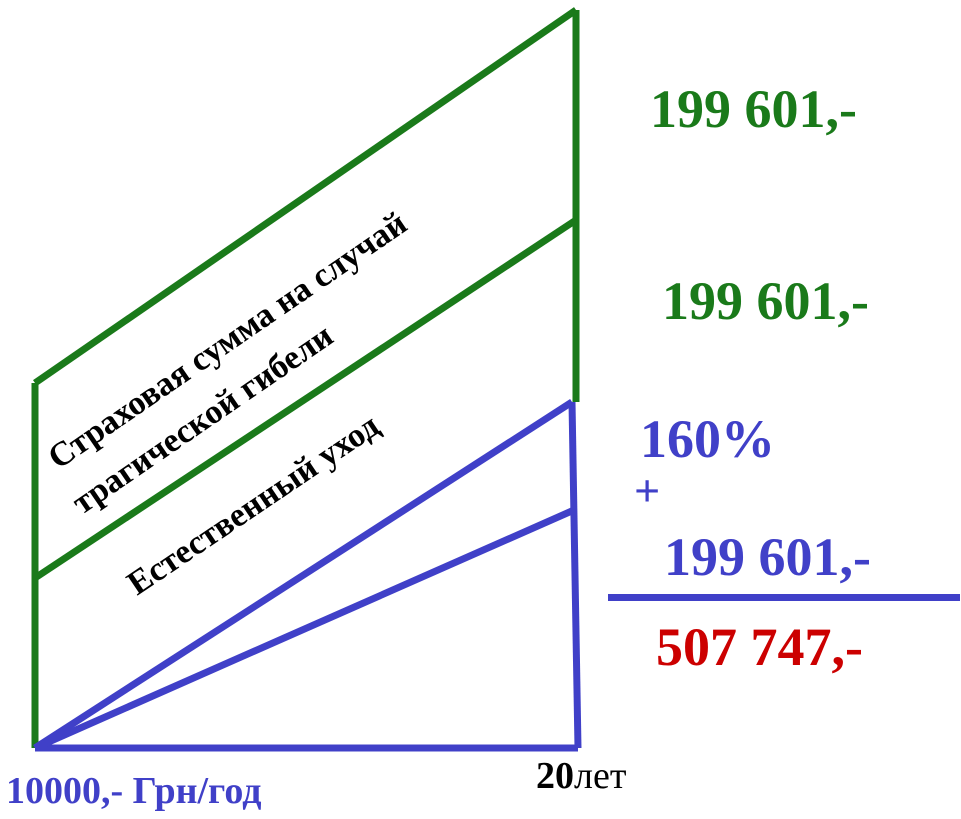 This screenshot has width=961, height=819. Describe the element at coordinates (647, 490) in the screenshot. I see `plus-sign: +` at that location.